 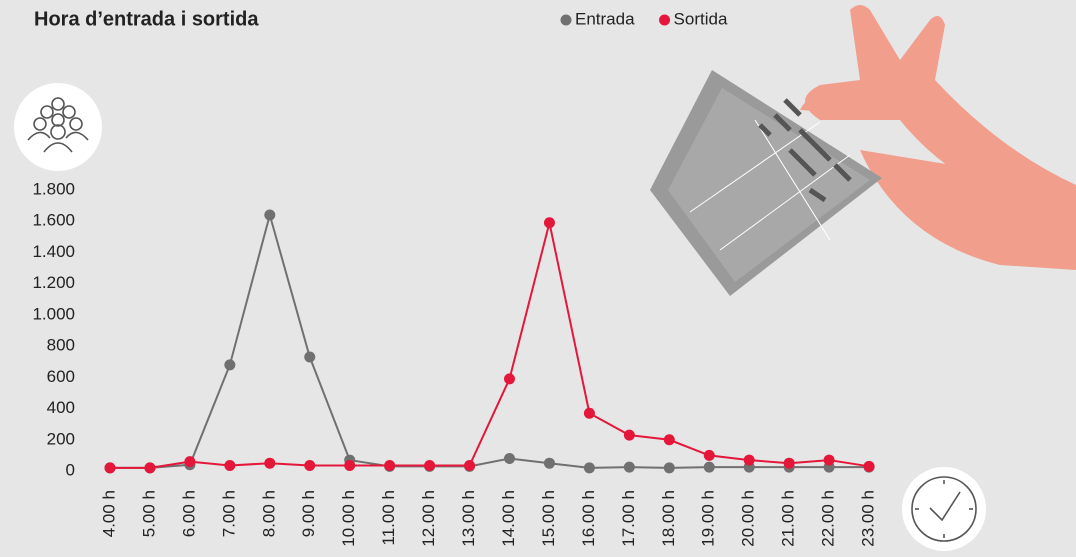 What do you see at coordinates (605, 18) in the screenshot?
I see `legend-label: Entrada` at bounding box center [605, 18].